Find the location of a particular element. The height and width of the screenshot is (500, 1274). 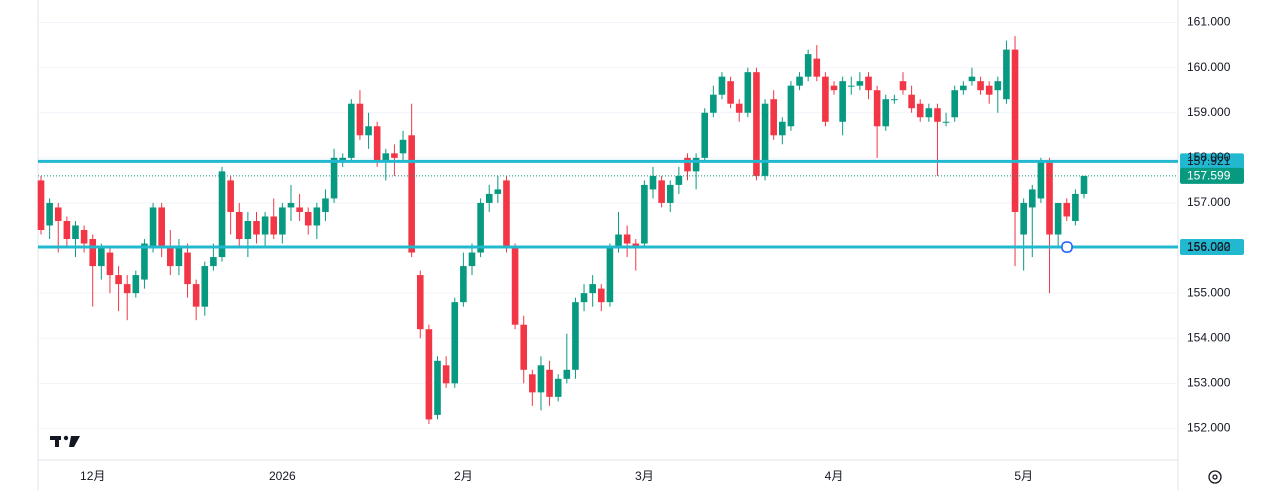

price-label: 156.022 is located at coordinates (1209, 247).